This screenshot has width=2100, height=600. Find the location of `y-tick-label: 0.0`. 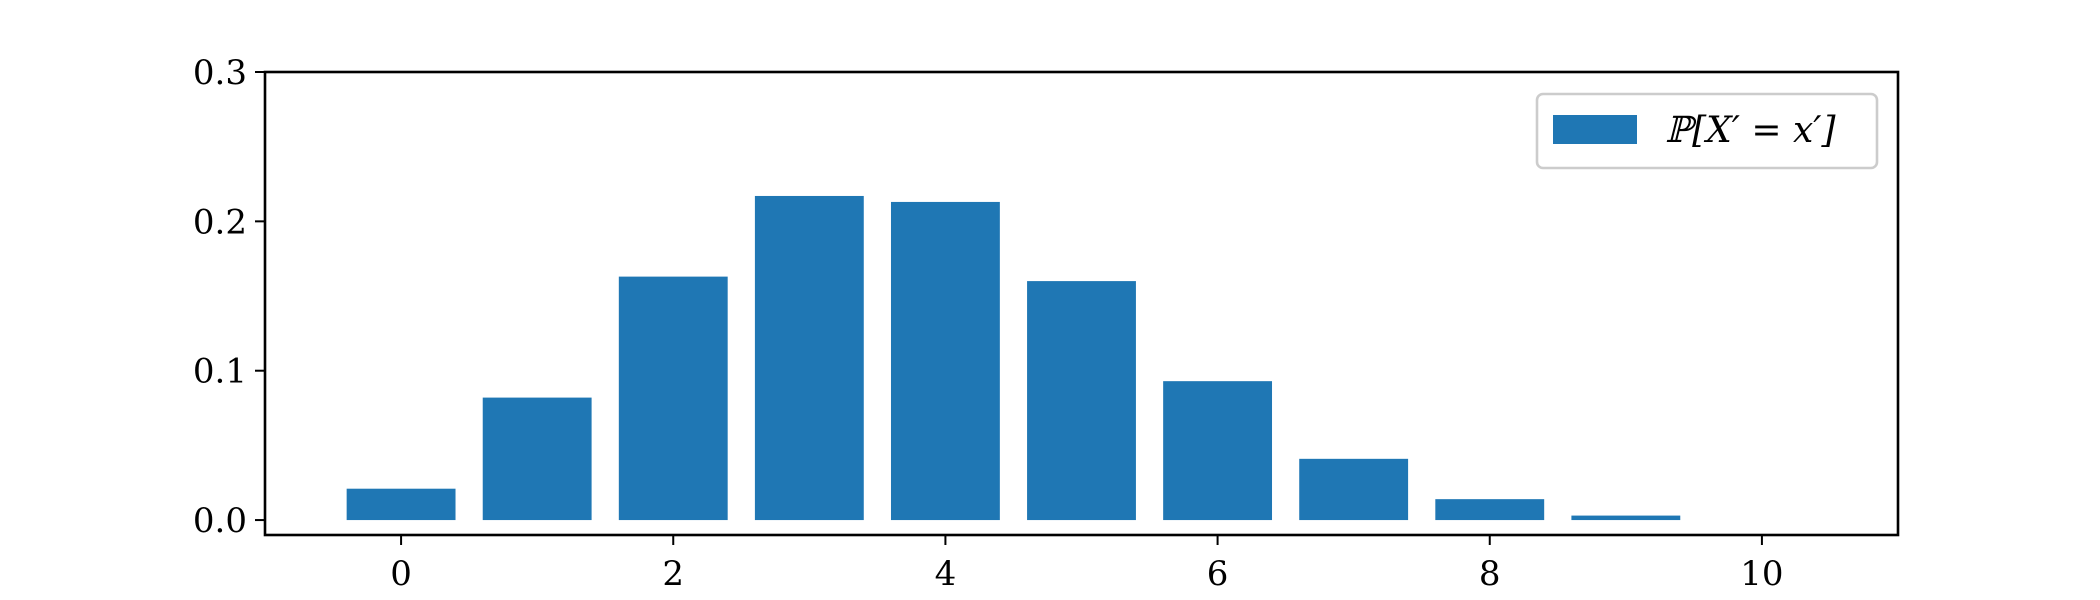

y-tick-label: 0.0 is located at coordinates (220, 521).